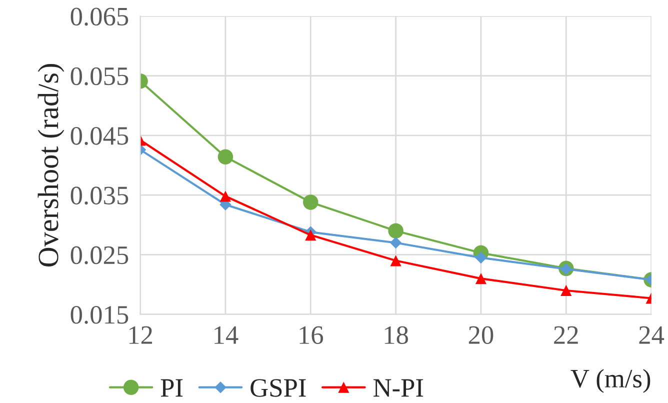 This screenshot has height=403, width=668. Describe the element at coordinates (566, 335) in the screenshot. I see `x-tick-label: 22` at that location.